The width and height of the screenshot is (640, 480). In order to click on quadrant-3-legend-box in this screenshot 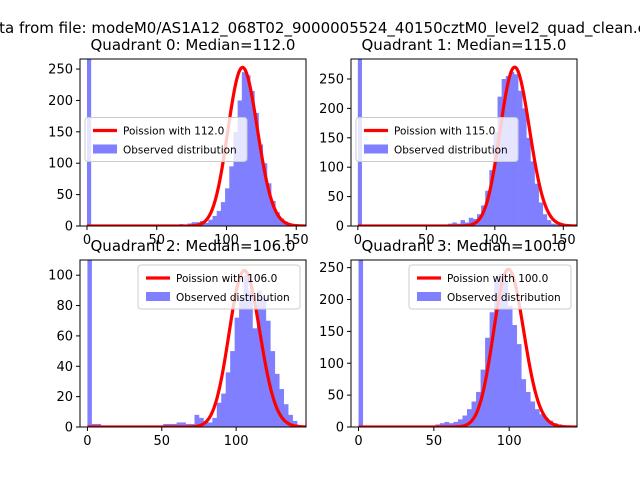, I will do `click(490, 287)`.